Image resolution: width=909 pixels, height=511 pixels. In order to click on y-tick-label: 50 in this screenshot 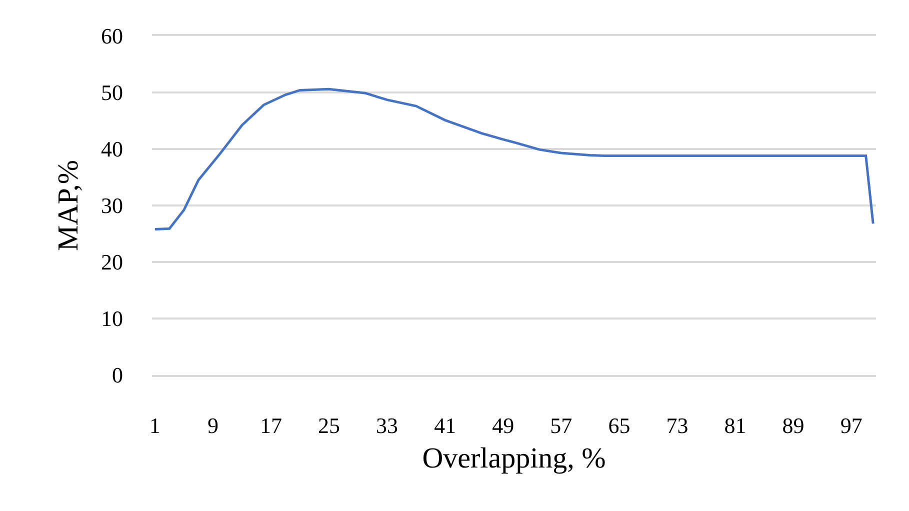, I will do `click(112, 93)`.